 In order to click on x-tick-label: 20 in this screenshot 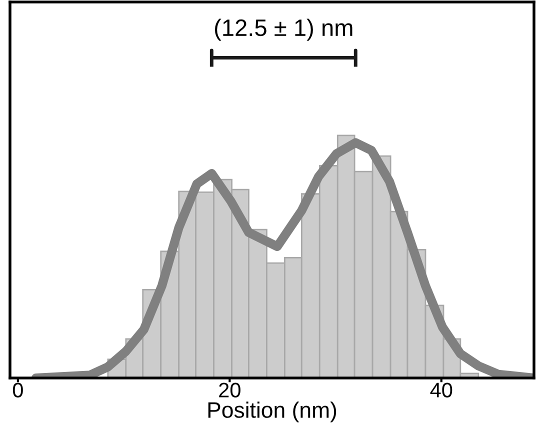, I will do `click(229, 390)`.